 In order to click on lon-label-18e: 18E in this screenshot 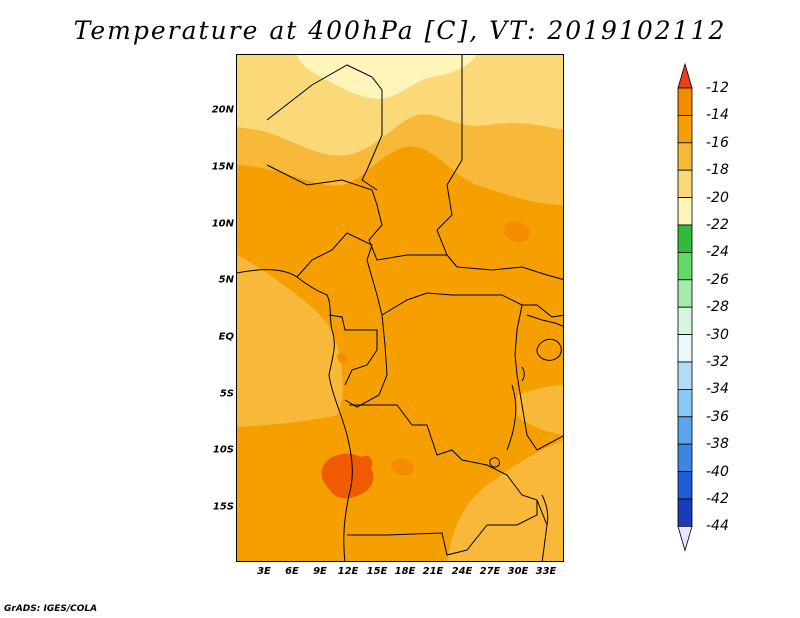, I will do `click(405, 571)`.